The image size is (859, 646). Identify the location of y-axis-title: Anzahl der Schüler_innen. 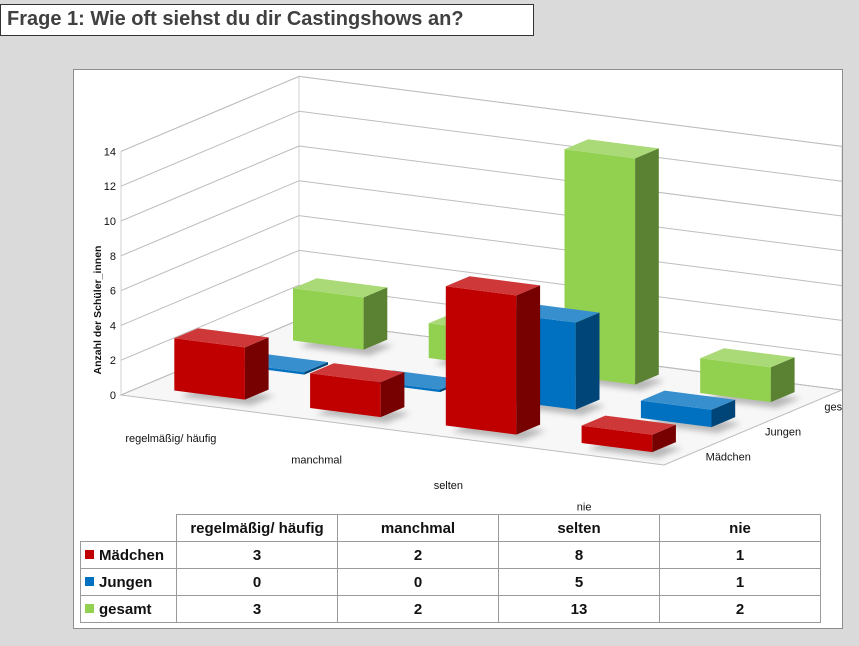
(98, 310).